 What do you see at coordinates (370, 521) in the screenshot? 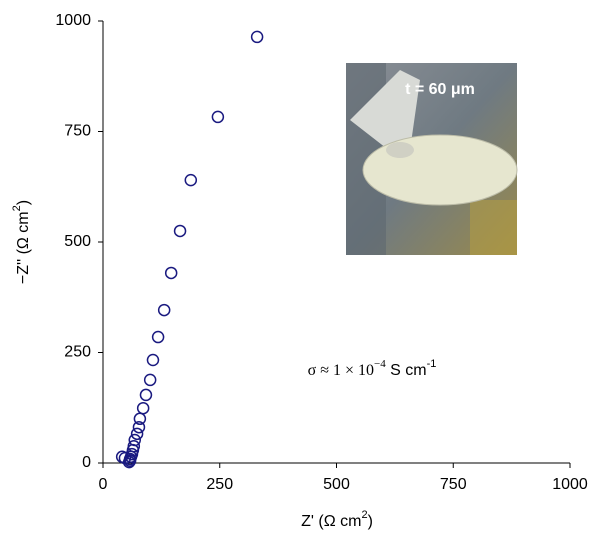
I see `x-label-text: )` at bounding box center [370, 521].